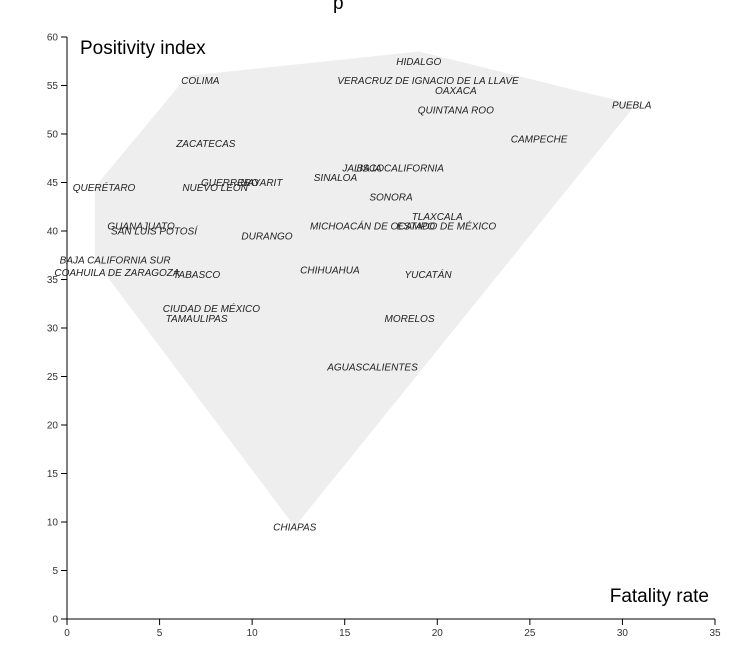 This screenshot has height=655, width=733. What do you see at coordinates (55, 571) in the screenshot?
I see `y-tick-label: 5` at bounding box center [55, 571].